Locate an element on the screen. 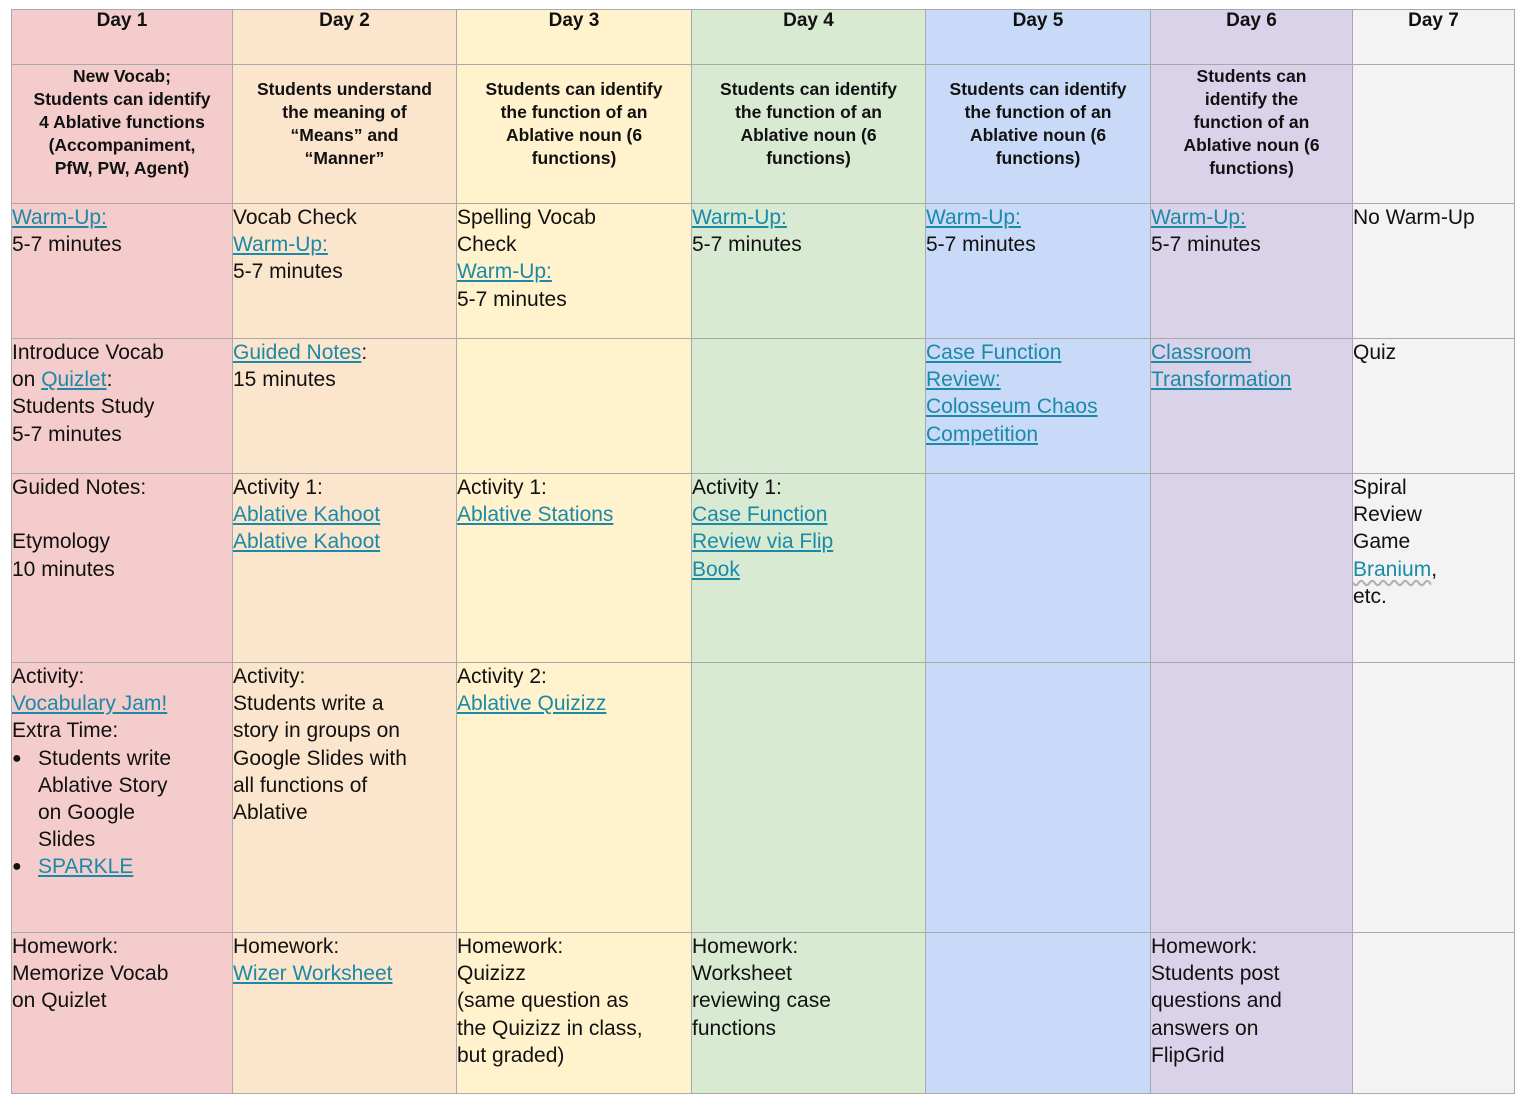 Image resolution: width=1526 pixels, height=1114 pixels. homework-text: Students post is located at coordinates (1215, 974).